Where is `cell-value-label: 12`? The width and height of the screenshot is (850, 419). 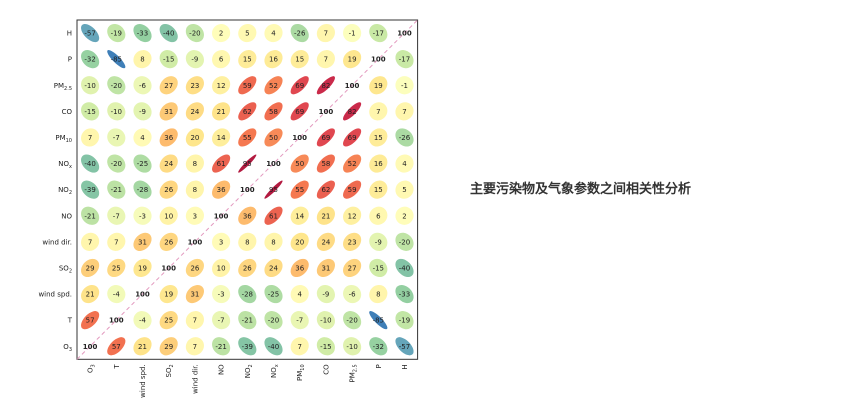
cell-value-label: 12 is located at coordinates (352, 216).